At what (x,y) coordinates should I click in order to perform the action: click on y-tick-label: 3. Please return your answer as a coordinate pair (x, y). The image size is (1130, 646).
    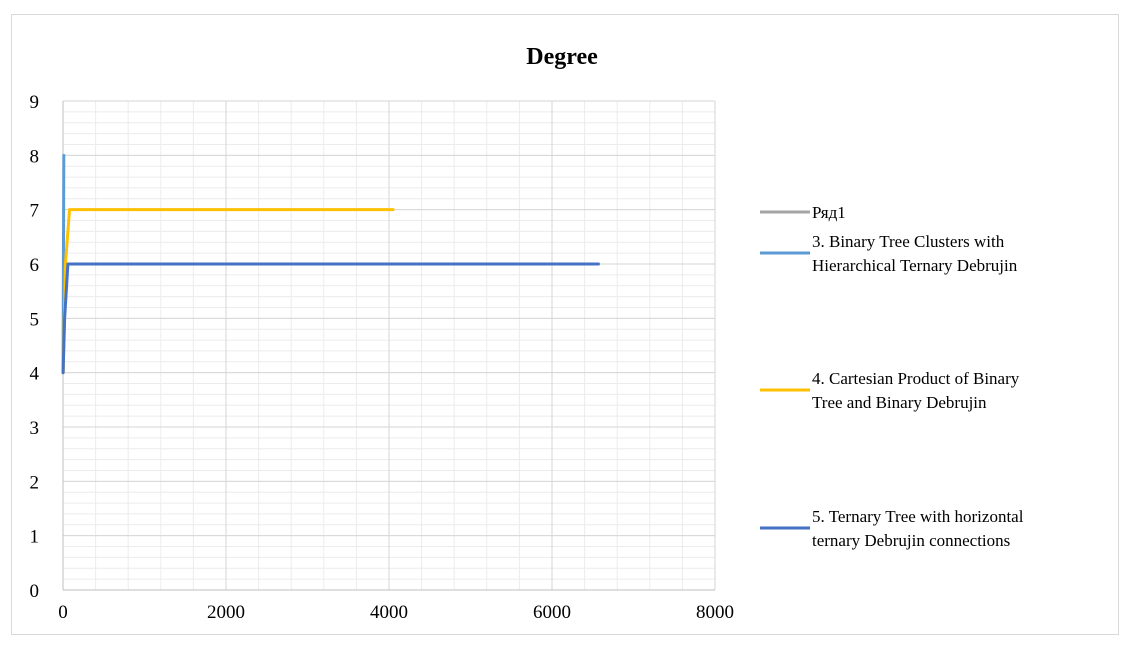
    Looking at the image, I should click on (35, 428).